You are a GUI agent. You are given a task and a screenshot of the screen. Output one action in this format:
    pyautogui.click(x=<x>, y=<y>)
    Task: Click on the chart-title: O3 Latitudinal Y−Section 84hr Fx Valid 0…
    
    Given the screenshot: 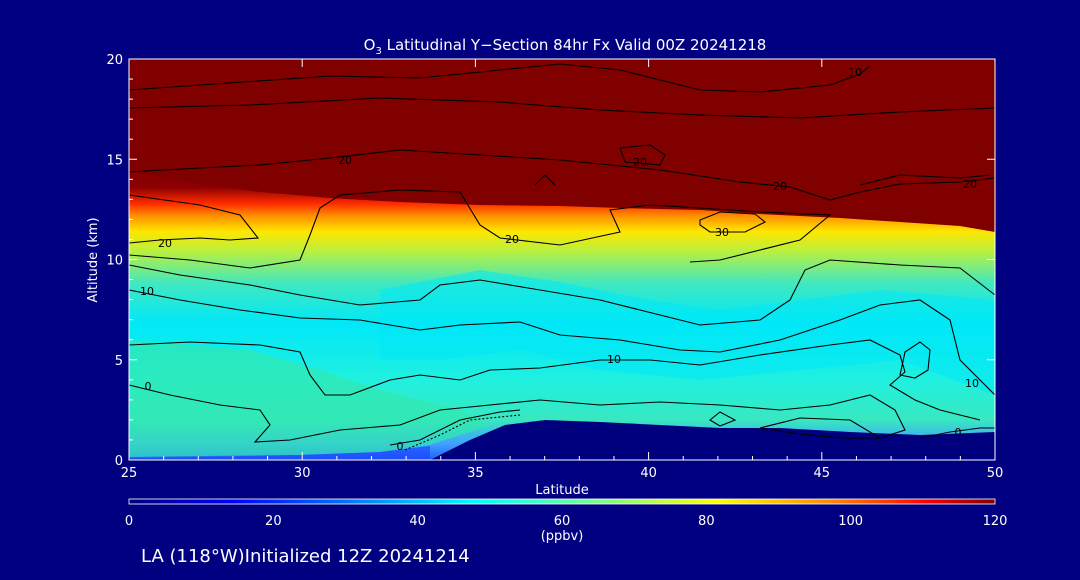 What is the action you would take?
    pyautogui.click(x=565, y=46)
    